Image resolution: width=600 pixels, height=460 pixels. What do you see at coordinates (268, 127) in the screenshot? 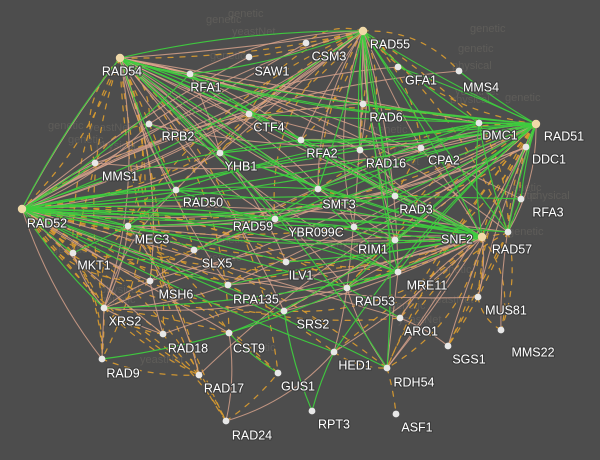
I see `node-label-ctf4: CTF4` at bounding box center [268, 127].